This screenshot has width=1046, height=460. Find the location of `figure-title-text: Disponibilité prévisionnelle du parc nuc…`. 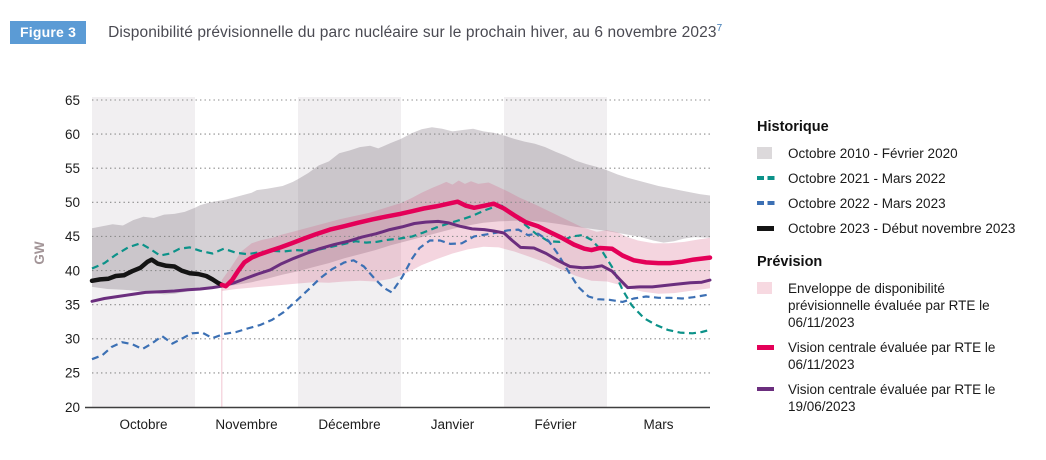

figure-title-text: Disponibilité prévisionnelle du parc nuc… is located at coordinates (412, 32).